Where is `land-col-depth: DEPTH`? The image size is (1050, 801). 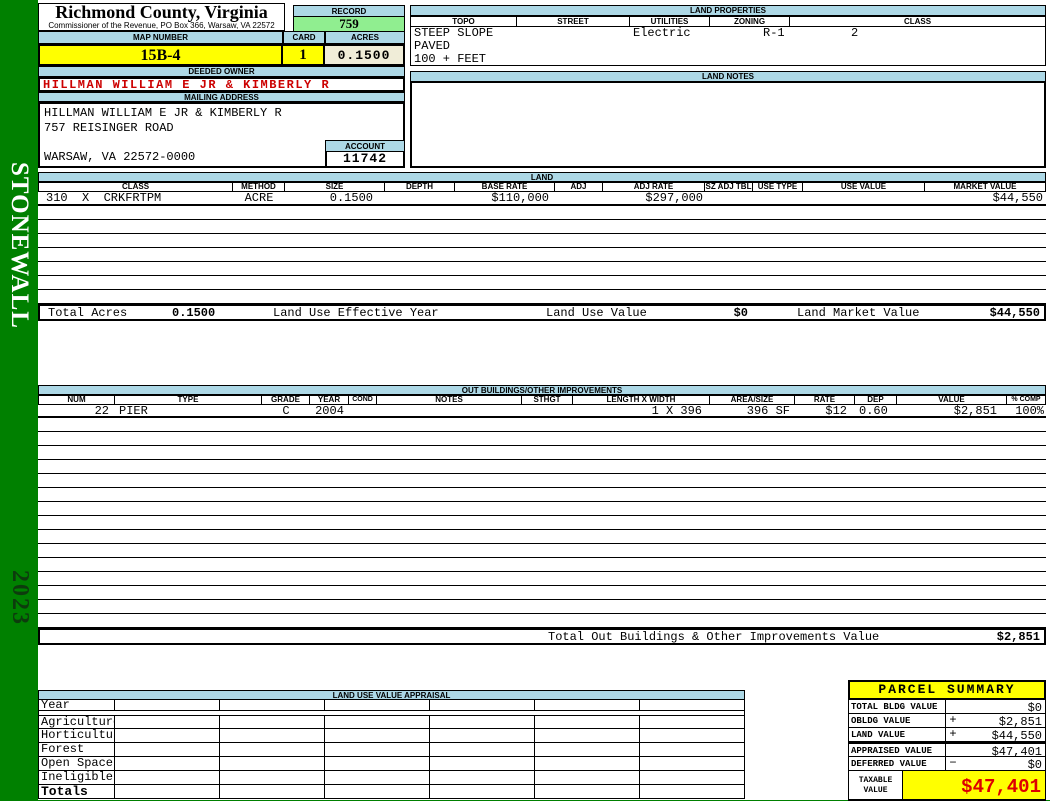 land-col-depth: DEPTH is located at coordinates (420, 187).